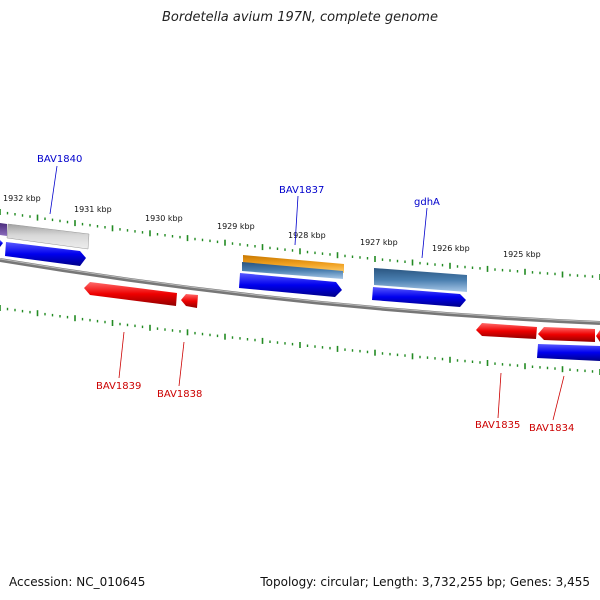  What do you see at coordinates (558, 398) in the screenshot?
I see `leader-bav1834` at bounding box center [558, 398].